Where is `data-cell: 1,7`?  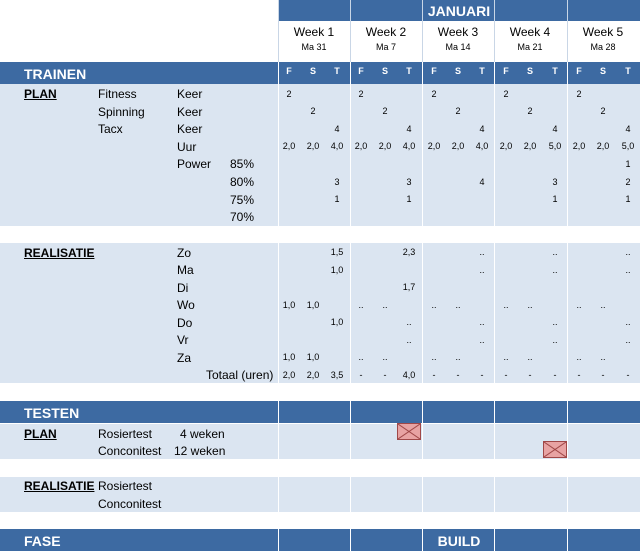
data-cell: 1,7 is located at coordinates (409, 287).